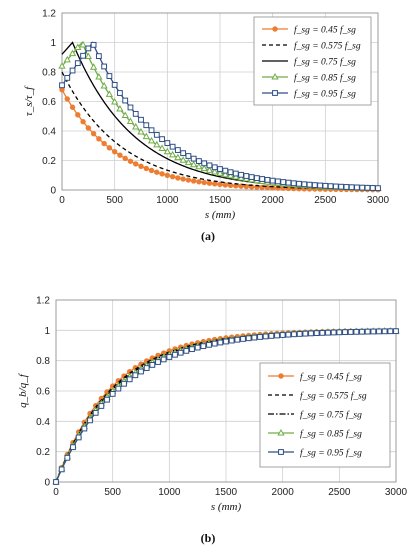 The image size is (409, 550). What do you see at coordinates (29, 100) in the screenshot?
I see `y-axis-title: τ_s/τ_f` at bounding box center [29, 100].